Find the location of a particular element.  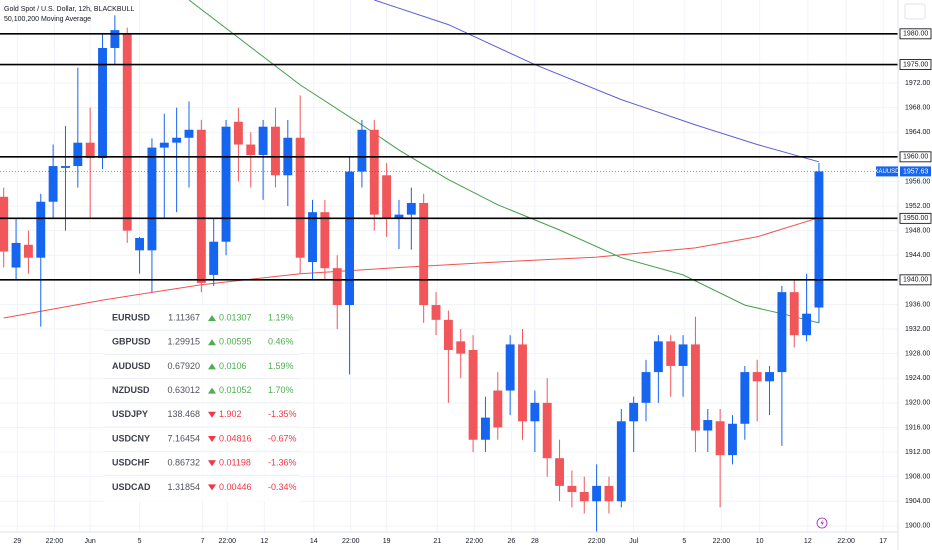

y-tick-label: 1944.00 is located at coordinates (917, 255).